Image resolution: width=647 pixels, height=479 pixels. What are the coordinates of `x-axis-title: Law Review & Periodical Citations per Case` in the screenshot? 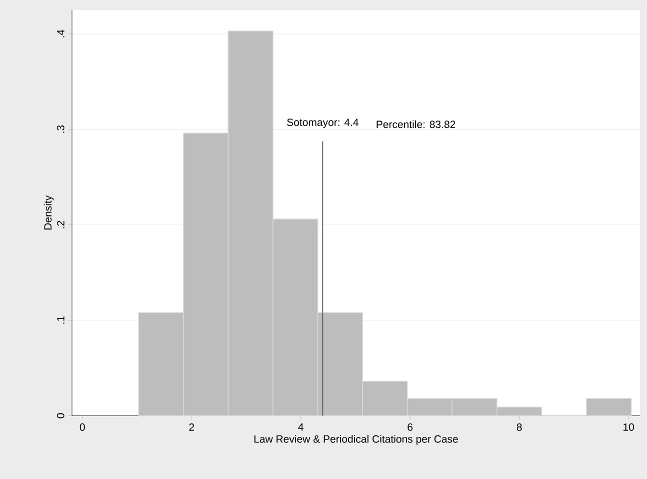 It's located at (356, 440).